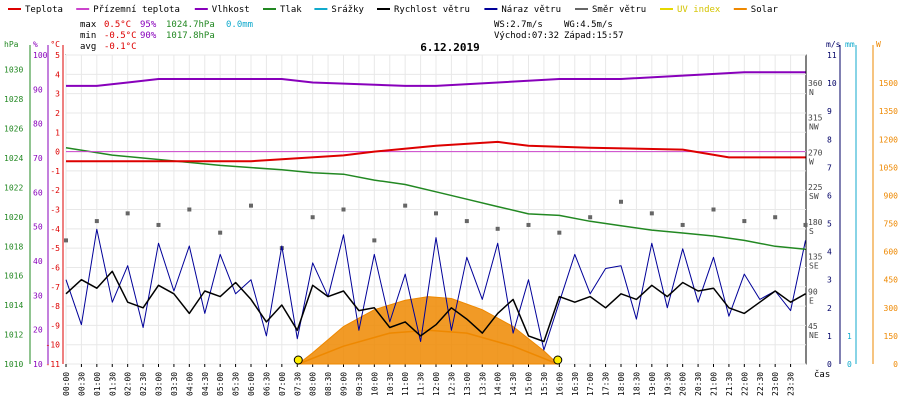  Describe the element at coordinates (13, 305) in the screenshot. I see `hpa-tick-8: 1014` at that location.